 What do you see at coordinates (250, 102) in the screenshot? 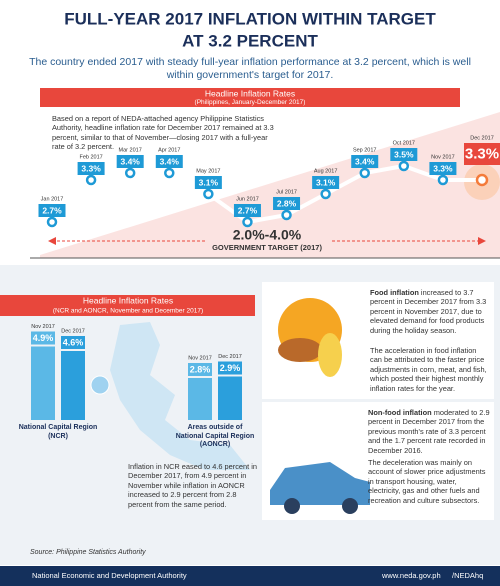
I see `chart-subtitle: (Philippines, January-December 2017)` at bounding box center [250, 102].